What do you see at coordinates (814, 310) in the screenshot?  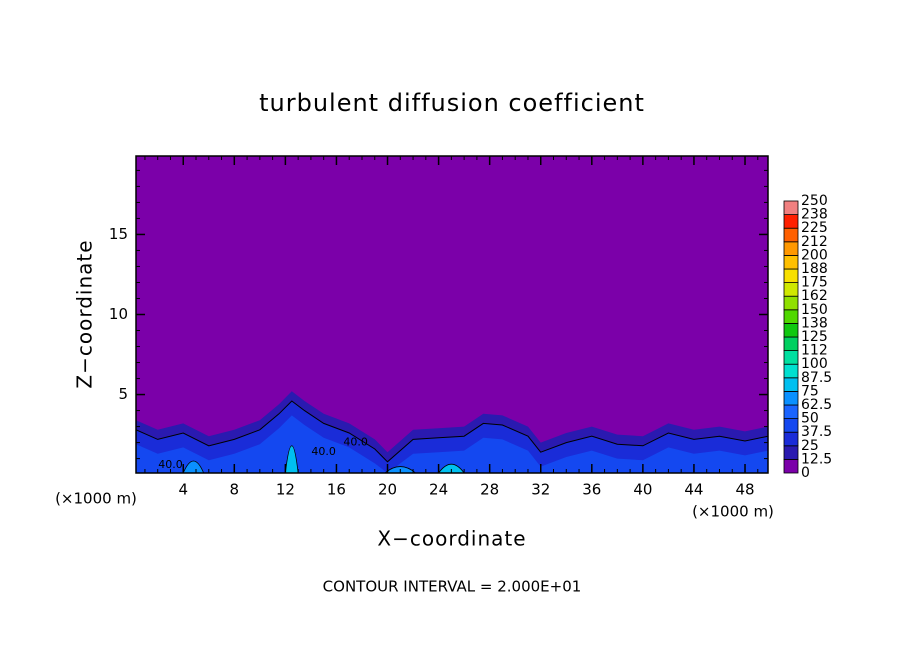 I see `colorbar-label: 150` at bounding box center [814, 310].